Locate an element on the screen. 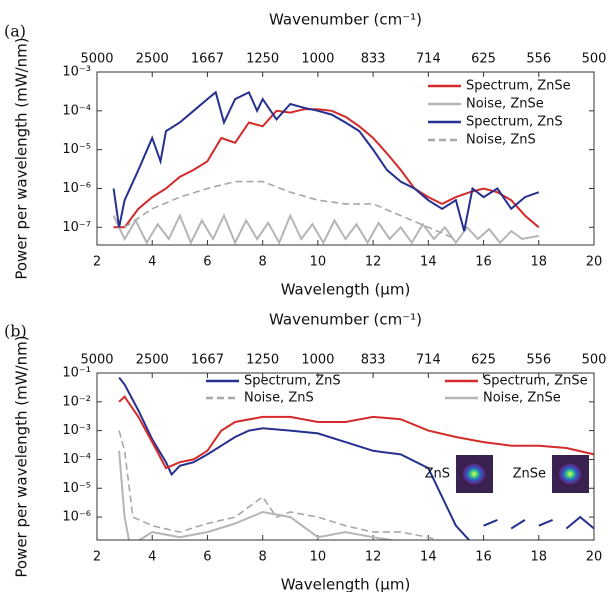  panel-label: (a) is located at coordinates (15, 31).